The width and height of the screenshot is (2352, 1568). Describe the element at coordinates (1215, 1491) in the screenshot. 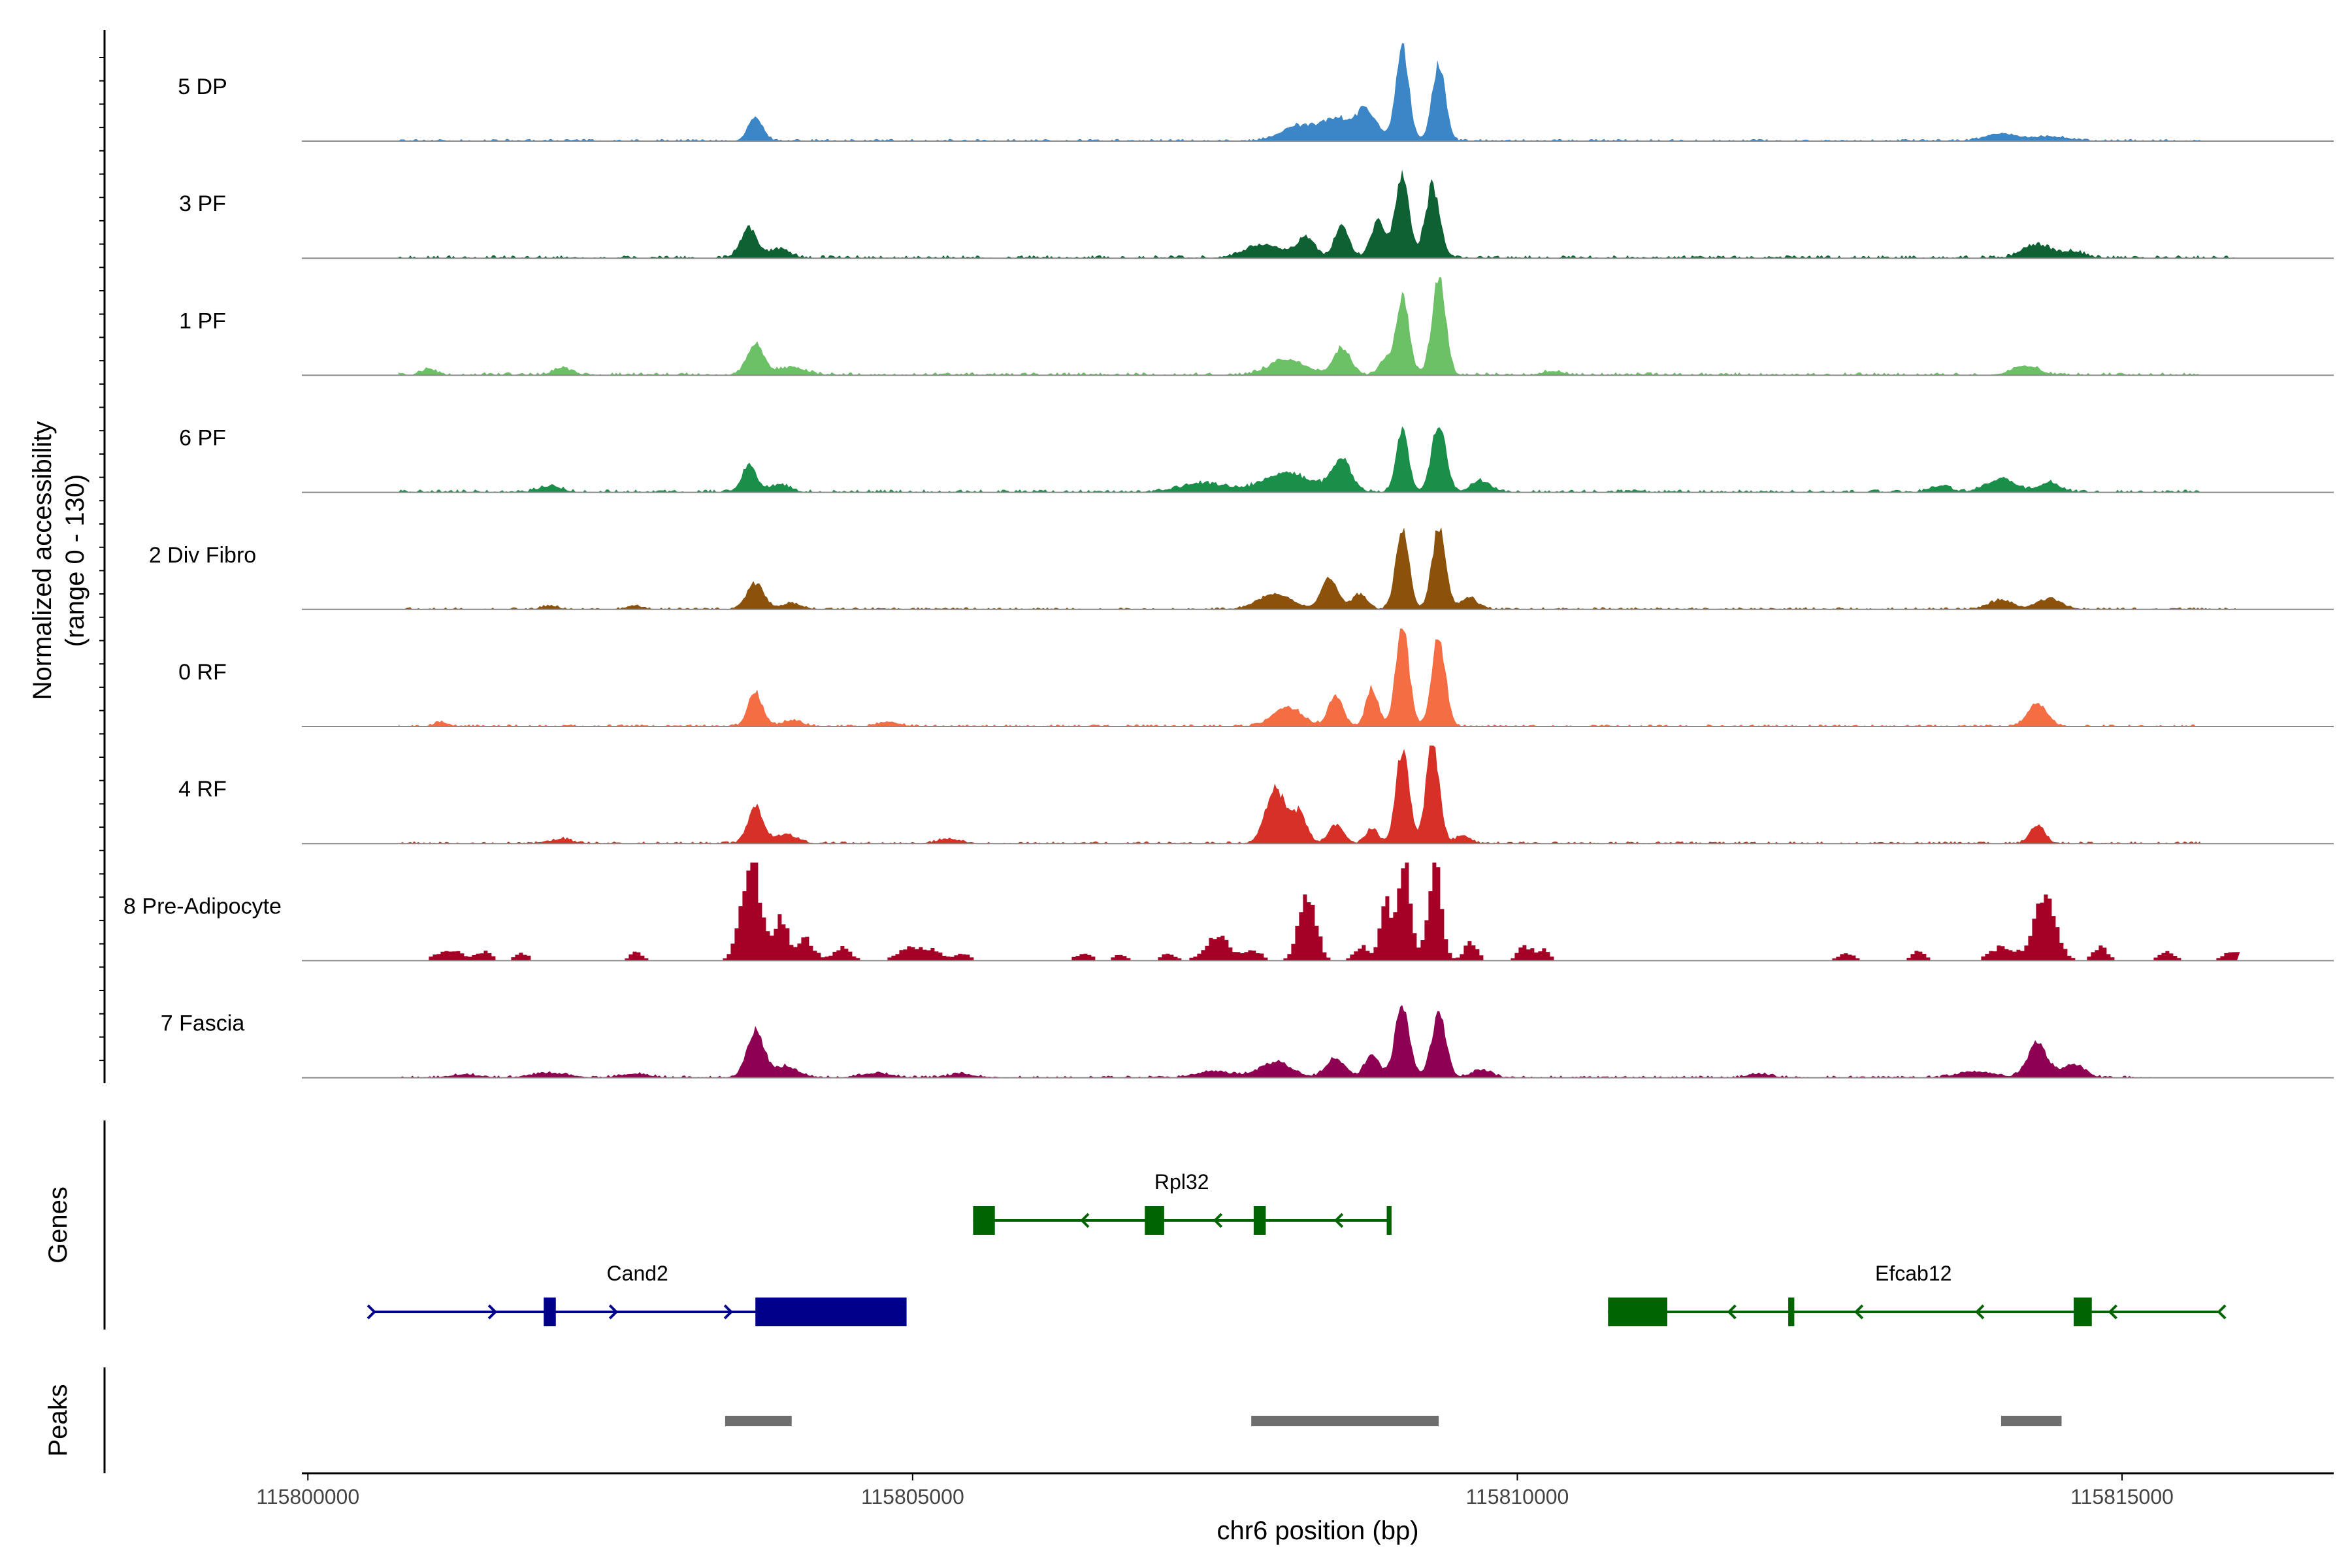

I see `x-axis: 115800000 115805000 115810000 115815000` at that location.